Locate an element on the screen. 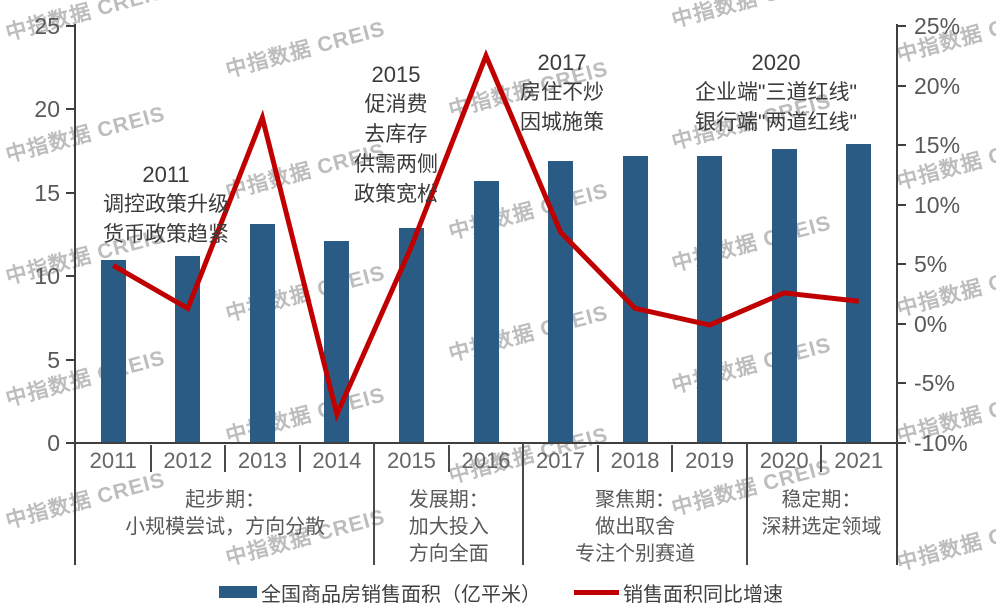 The height and width of the screenshot is (610, 996). annotation-2020: 2020 企业端"三道红线" 银行端"两道红线" is located at coordinates (776, 92).